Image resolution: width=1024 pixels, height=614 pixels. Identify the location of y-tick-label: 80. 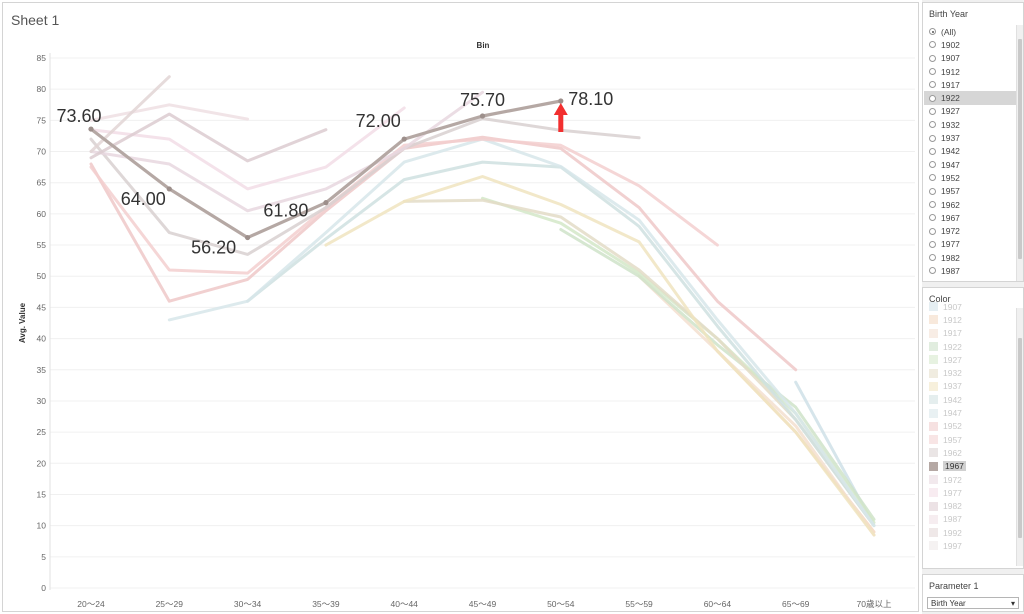
(42, 89).